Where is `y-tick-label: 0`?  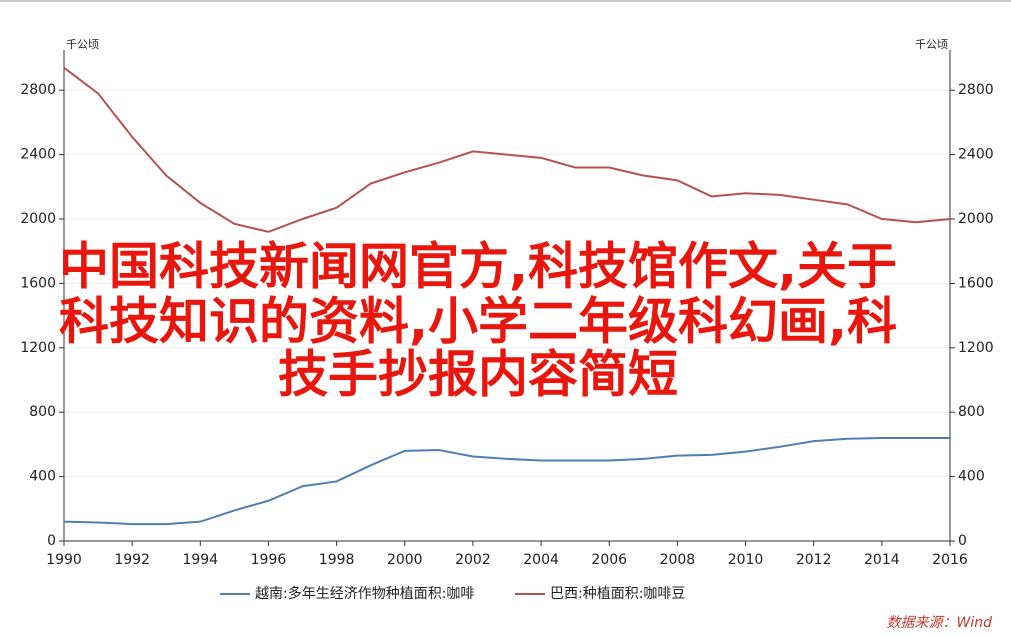
y-tick-label: 0 is located at coordinates (51, 541).